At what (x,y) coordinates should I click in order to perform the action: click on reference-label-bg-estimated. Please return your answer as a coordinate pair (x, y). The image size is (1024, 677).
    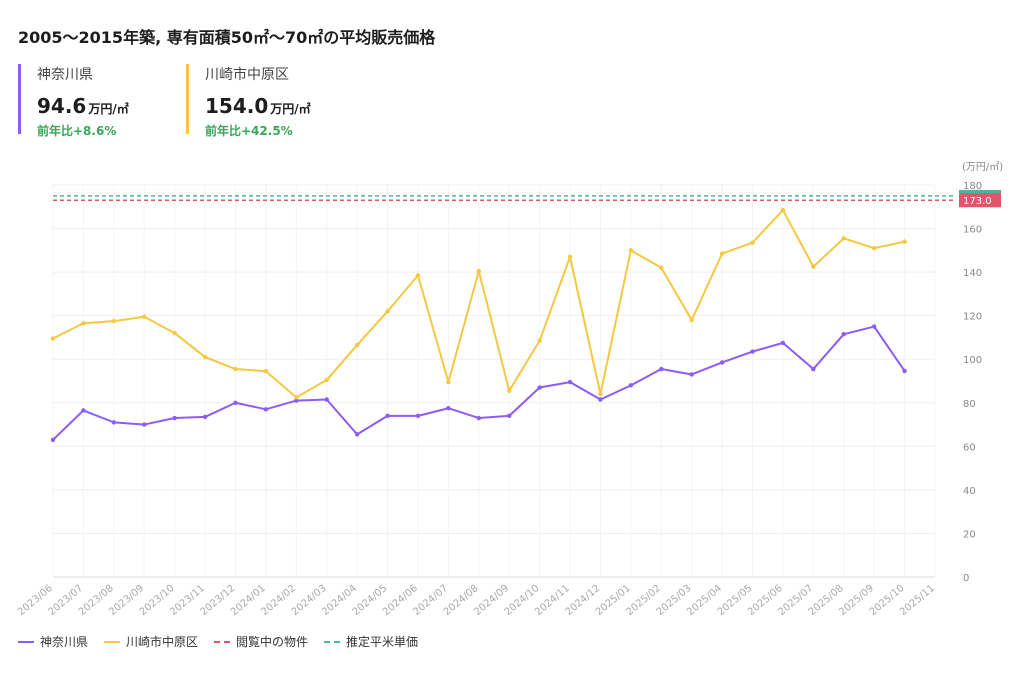
    Looking at the image, I should click on (980, 192).